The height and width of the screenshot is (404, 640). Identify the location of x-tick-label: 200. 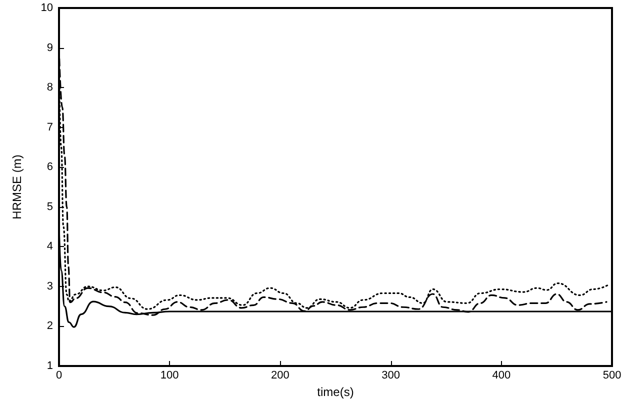
(280, 376).